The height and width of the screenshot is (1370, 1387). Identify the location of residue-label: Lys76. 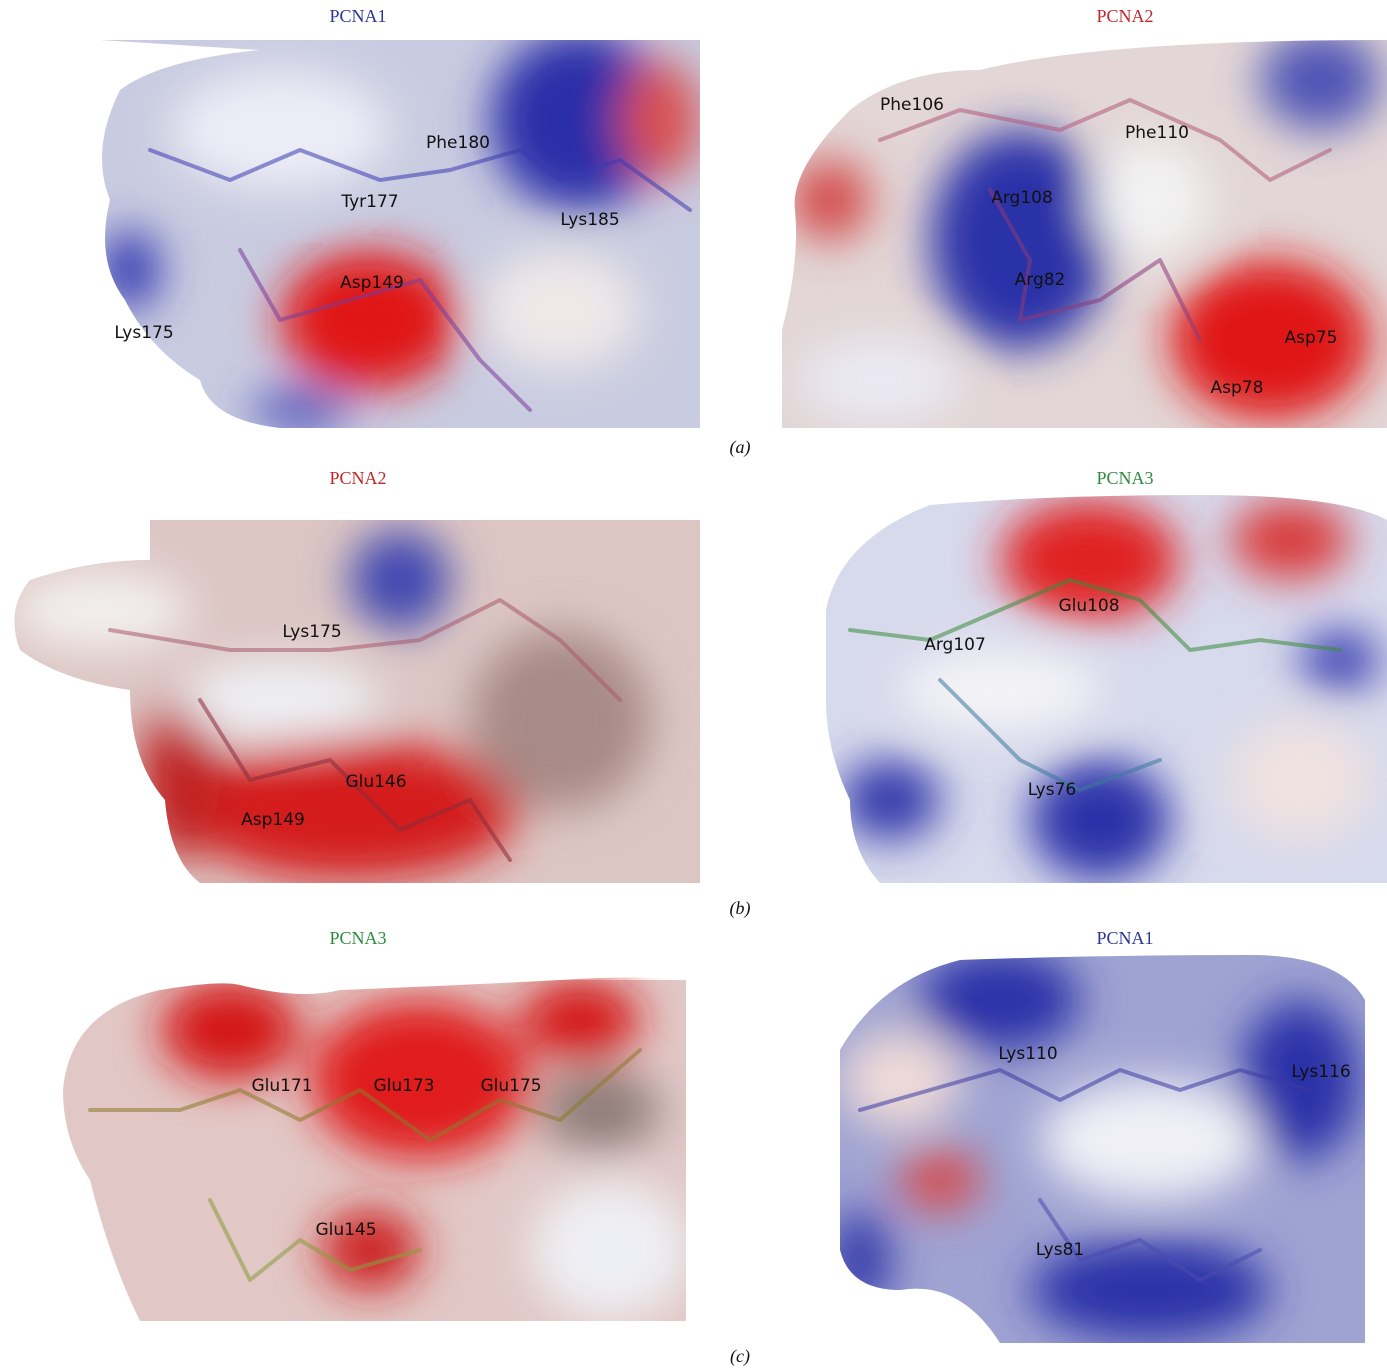
(1052, 790).